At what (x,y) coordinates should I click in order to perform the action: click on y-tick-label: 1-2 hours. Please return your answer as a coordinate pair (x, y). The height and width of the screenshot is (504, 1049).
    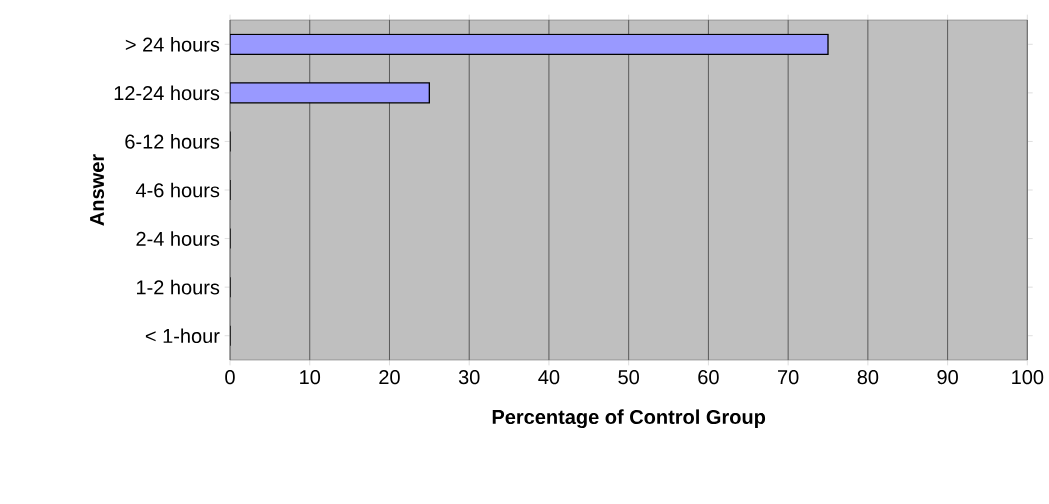
    Looking at the image, I should click on (178, 287).